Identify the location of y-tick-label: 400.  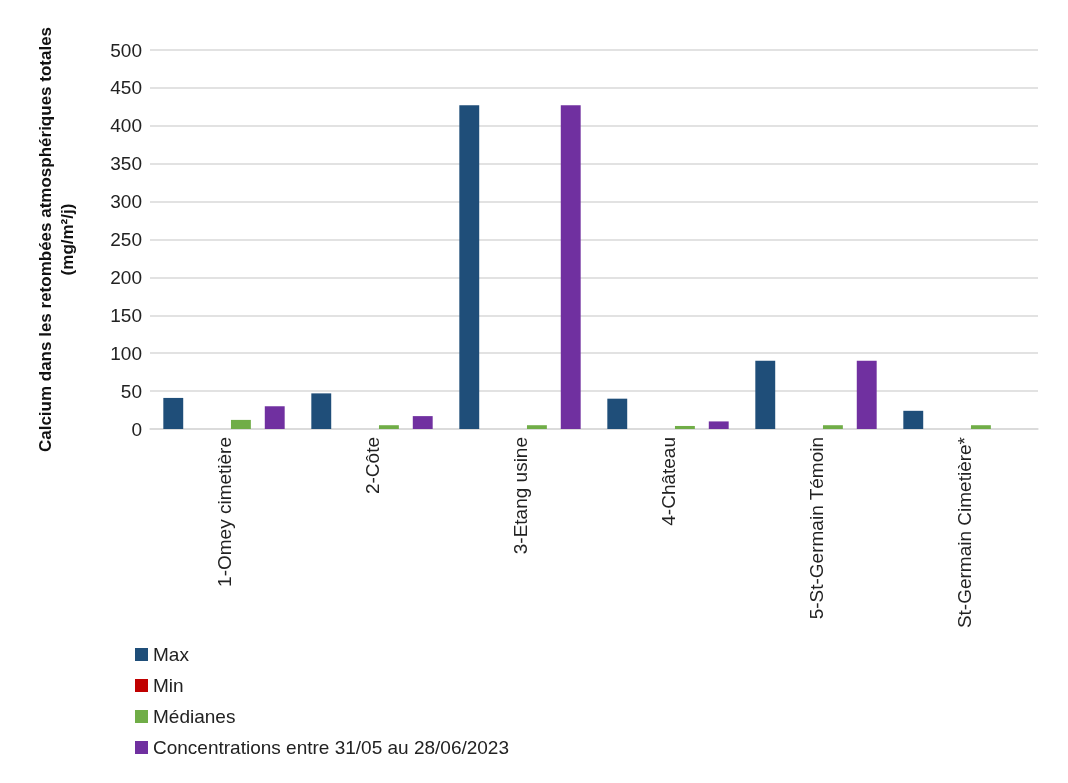
(126, 126).